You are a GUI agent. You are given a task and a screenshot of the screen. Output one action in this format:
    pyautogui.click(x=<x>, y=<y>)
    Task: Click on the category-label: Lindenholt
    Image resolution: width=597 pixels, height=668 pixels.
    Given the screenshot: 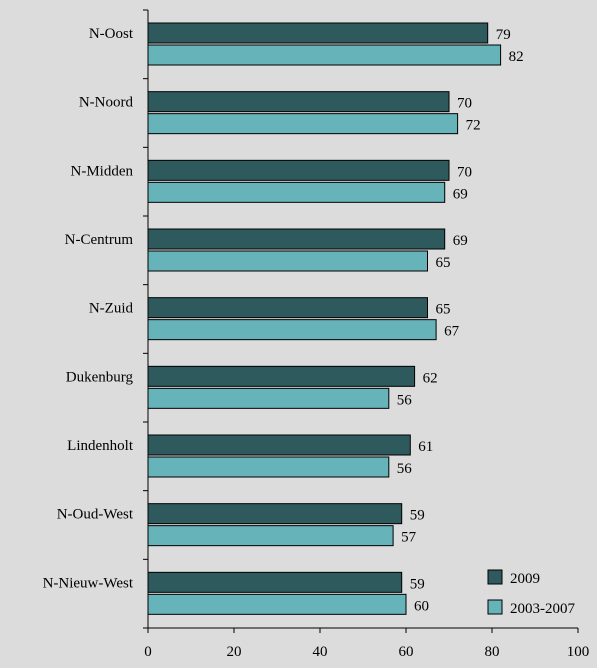 What is the action you would take?
    pyautogui.click(x=100, y=446)
    